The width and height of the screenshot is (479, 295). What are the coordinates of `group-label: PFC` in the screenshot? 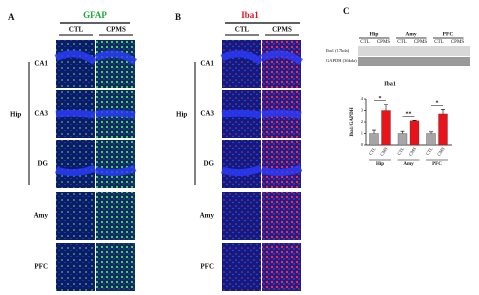 It's located at (437, 164).